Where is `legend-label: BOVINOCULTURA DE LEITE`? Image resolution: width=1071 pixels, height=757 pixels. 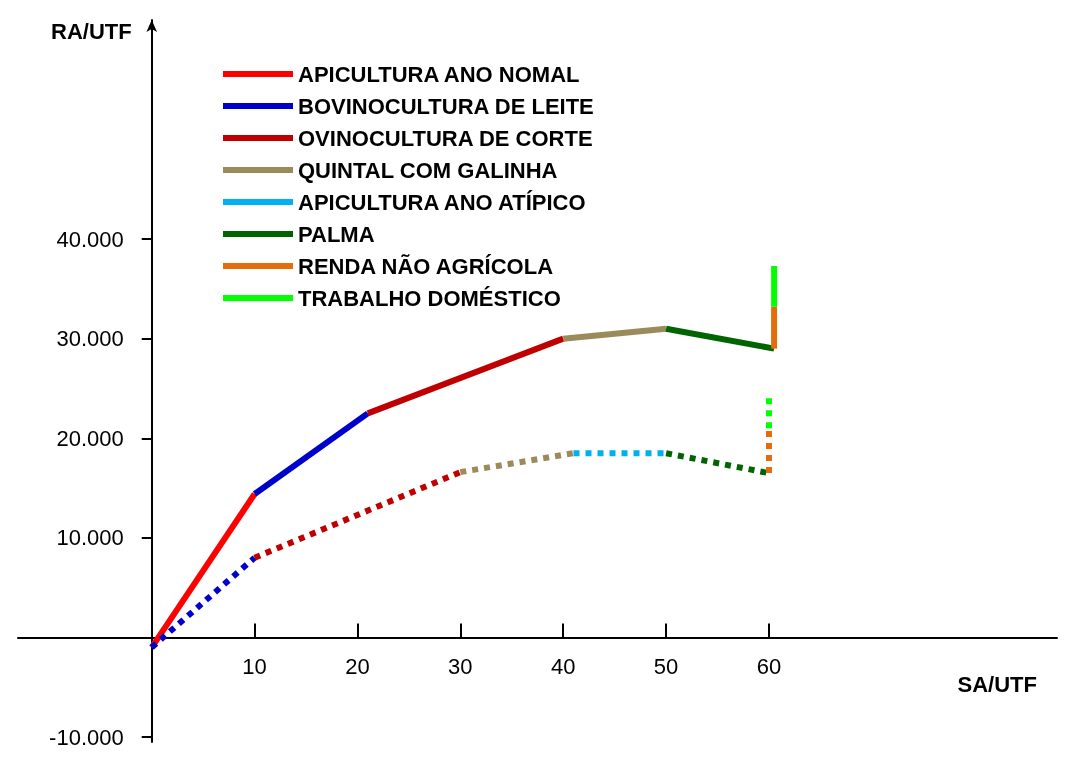
legend-label: BOVINOCULTURA DE LEITE is located at coordinates (446, 106).